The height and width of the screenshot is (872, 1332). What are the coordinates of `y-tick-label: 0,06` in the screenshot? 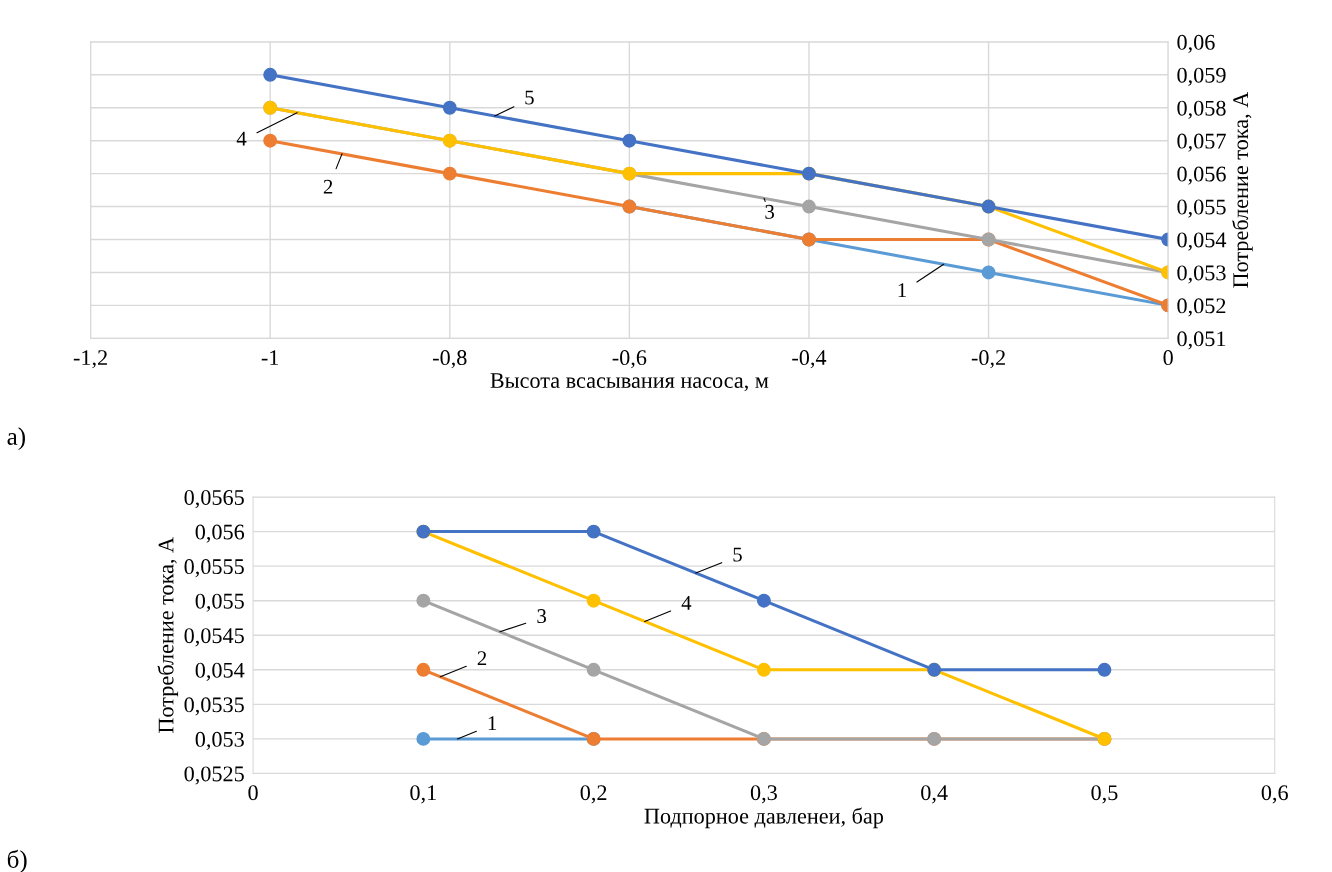 It's located at (1196, 43).